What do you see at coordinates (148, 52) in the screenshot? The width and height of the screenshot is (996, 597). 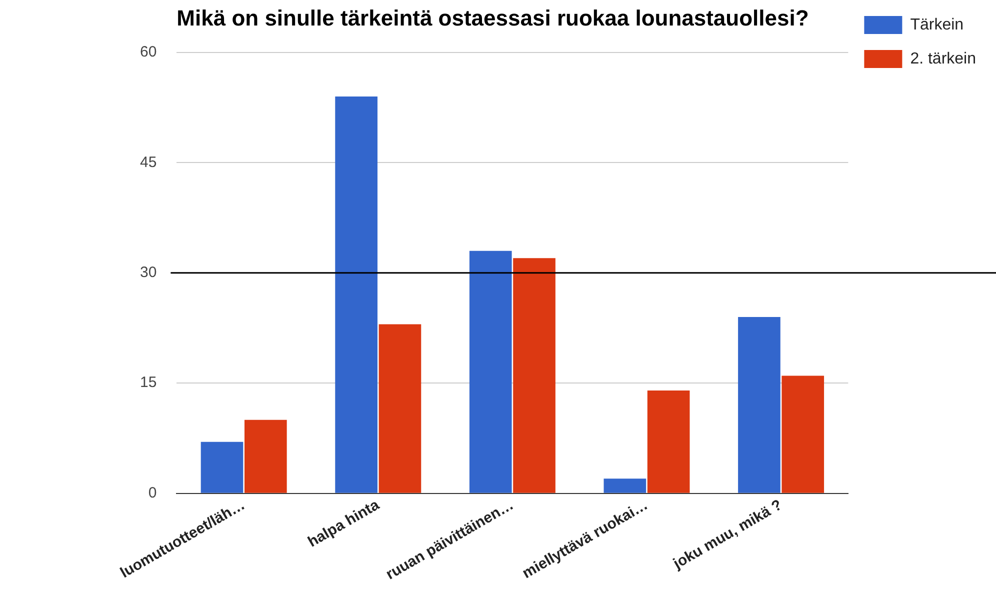 I see `y-tick-label: 60` at bounding box center [148, 52].